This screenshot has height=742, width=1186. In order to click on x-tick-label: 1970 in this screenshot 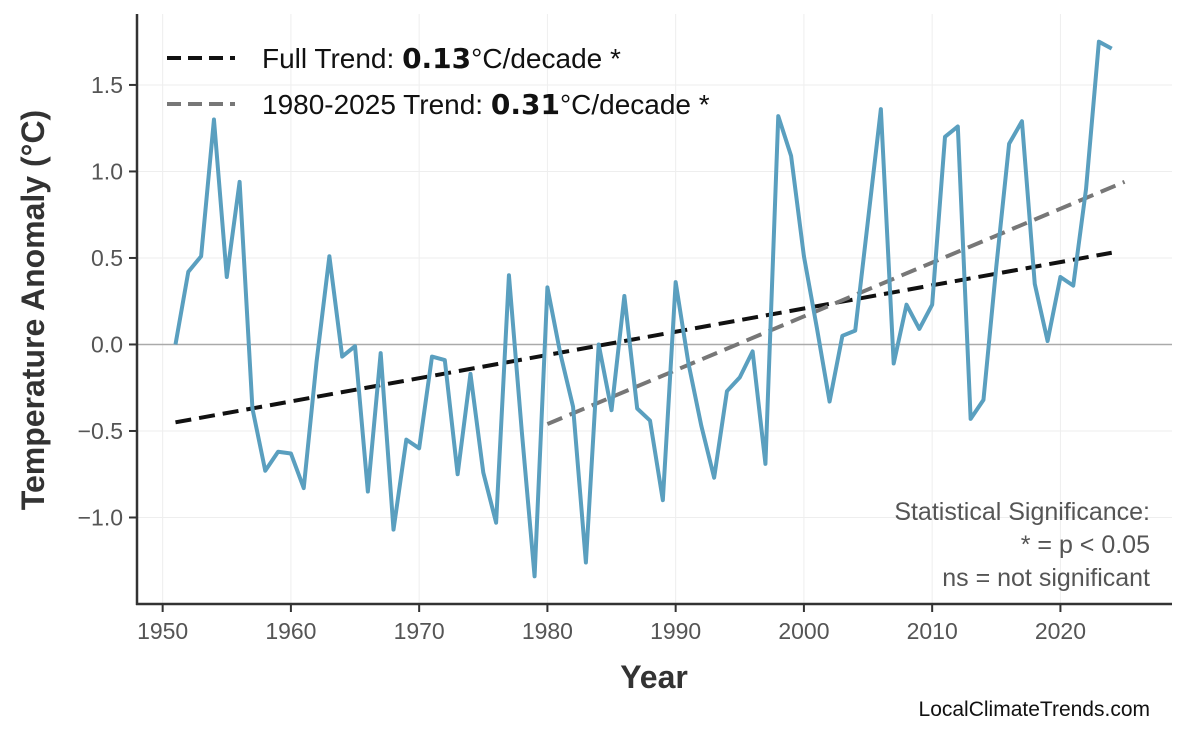, I will do `click(419, 631)`.